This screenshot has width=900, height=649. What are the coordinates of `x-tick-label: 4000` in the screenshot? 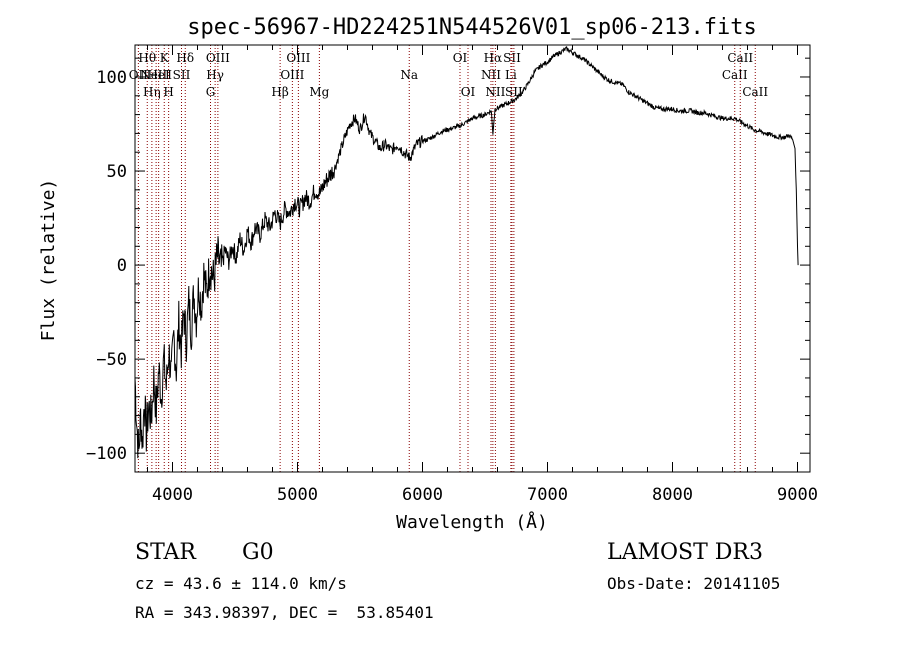 It's located at (172, 495).